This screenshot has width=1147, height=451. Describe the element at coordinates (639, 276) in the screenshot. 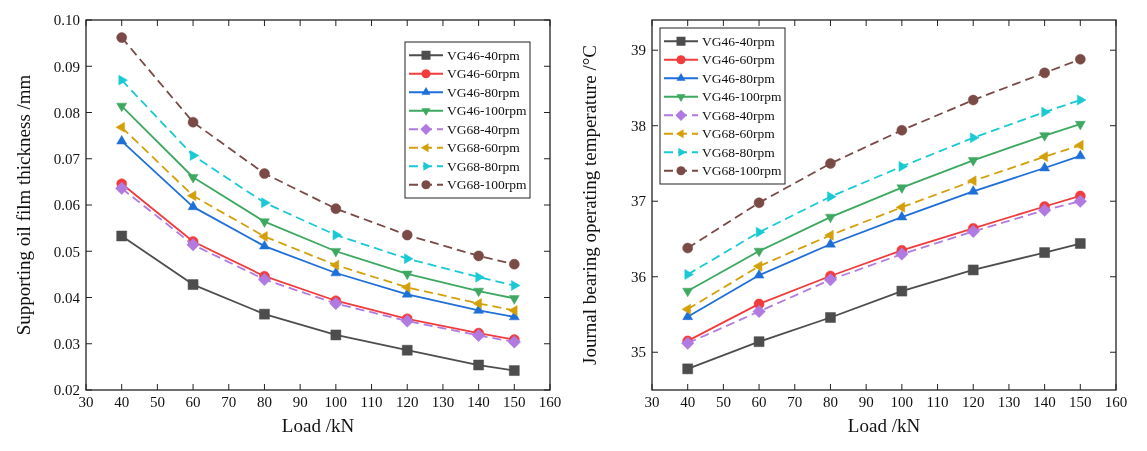

I see `y-tick-label: 36` at that location.